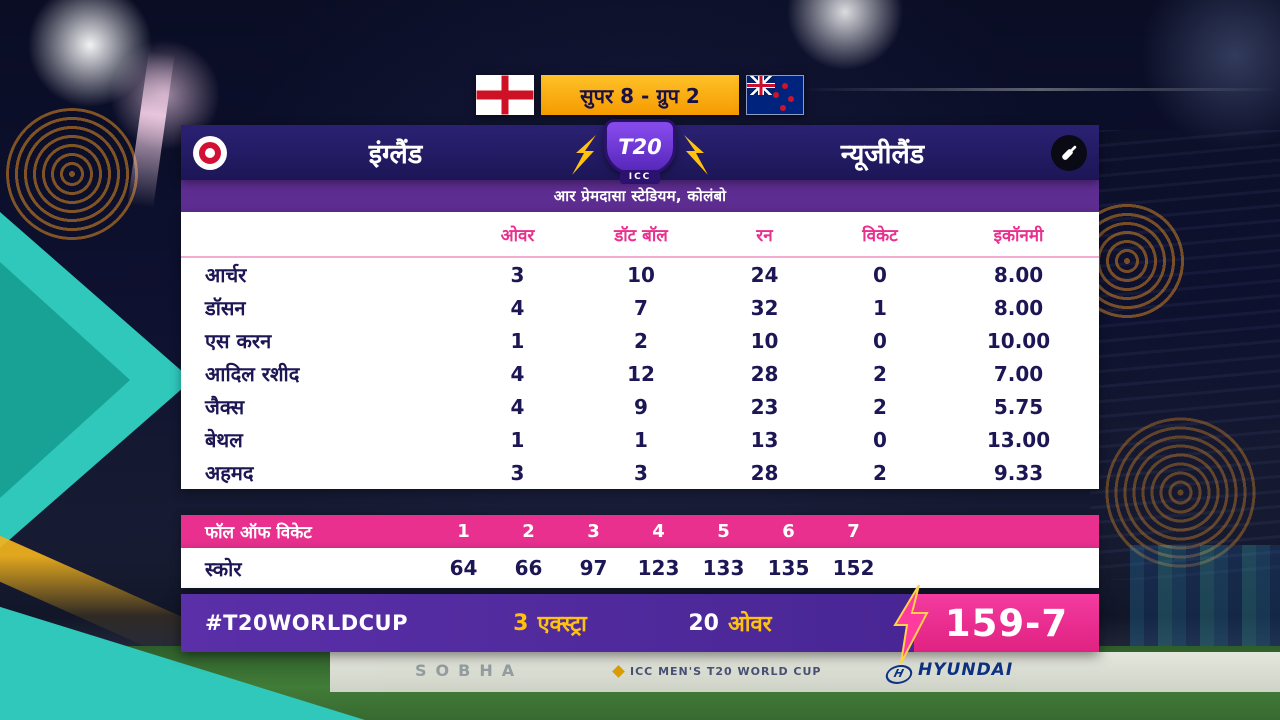  I want to click on table-header-row: ओवर डॉट बॉल रन विकेट इकॉनमी, so click(640, 235).